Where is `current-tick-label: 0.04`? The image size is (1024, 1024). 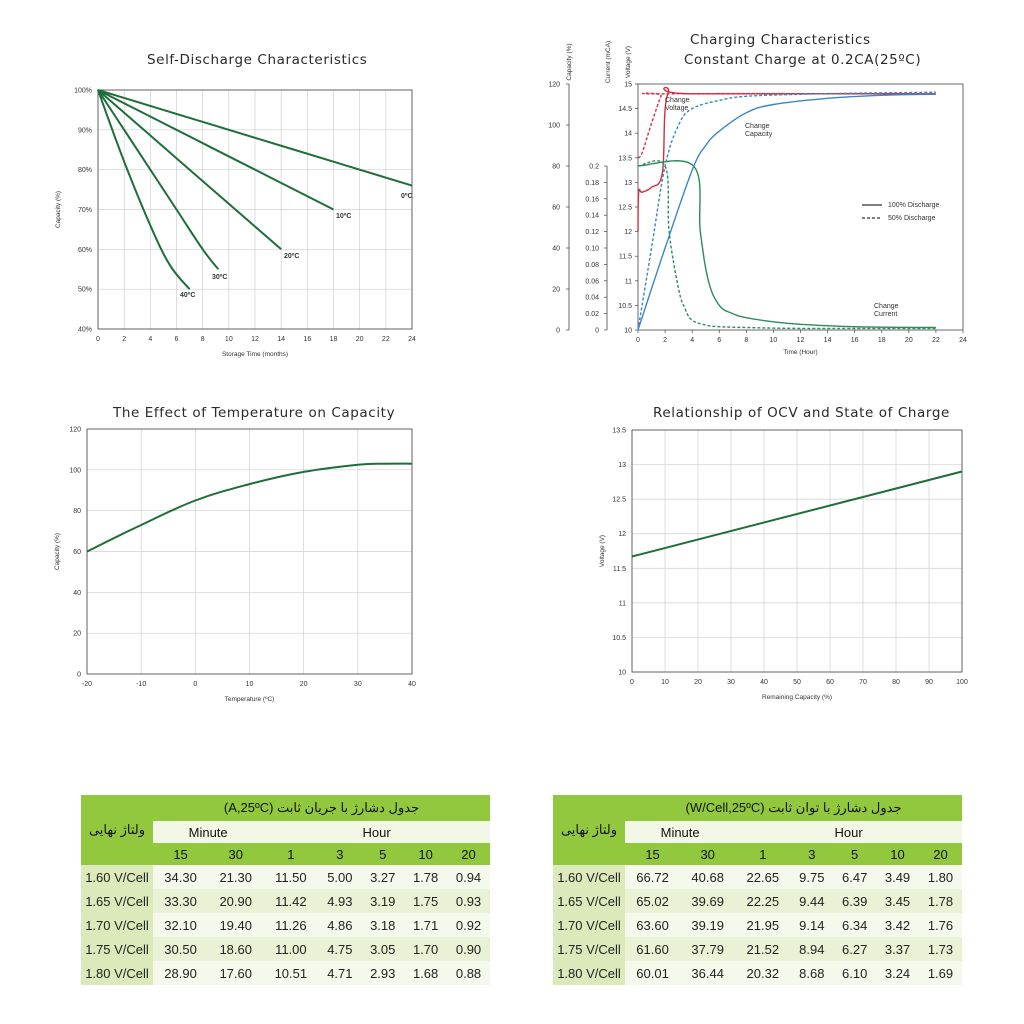 current-tick-label: 0.04 is located at coordinates (592, 298).